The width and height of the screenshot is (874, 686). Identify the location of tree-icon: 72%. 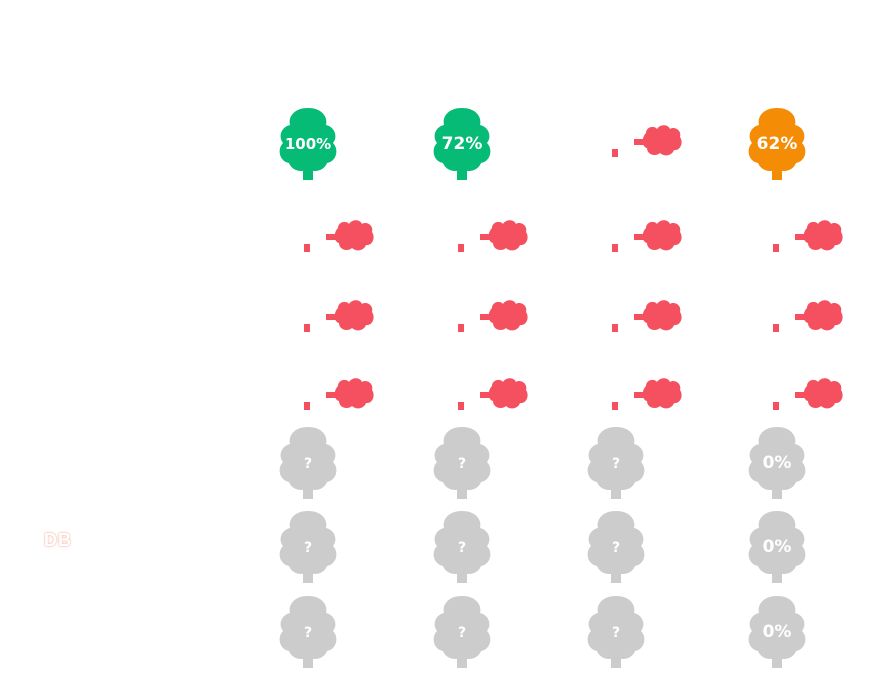
(462, 144).